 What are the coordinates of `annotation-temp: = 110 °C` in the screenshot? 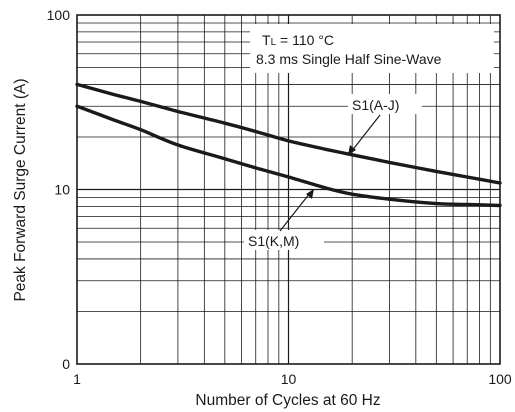 It's located at (305, 40).